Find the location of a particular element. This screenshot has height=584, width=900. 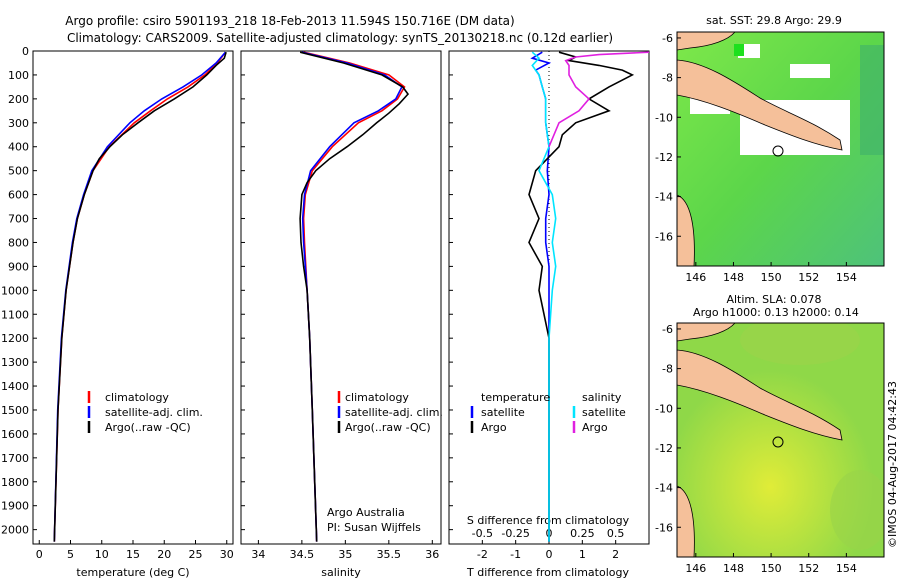

t-difference-xlabel: T difference from climatology is located at coordinates (547, 572).